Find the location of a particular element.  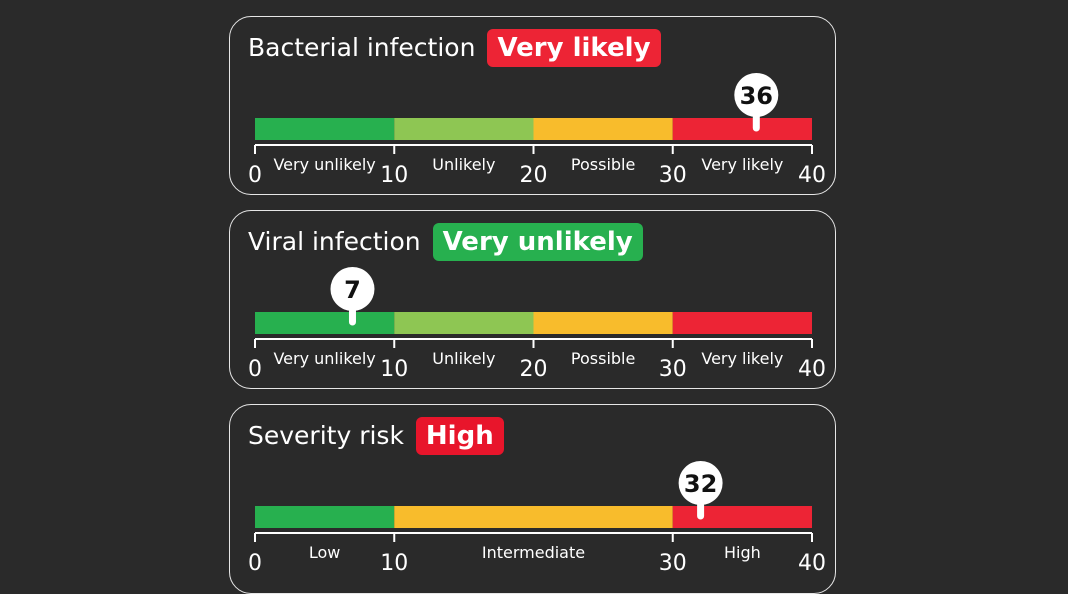

status-badge: Very unlikely is located at coordinates (537, 242).